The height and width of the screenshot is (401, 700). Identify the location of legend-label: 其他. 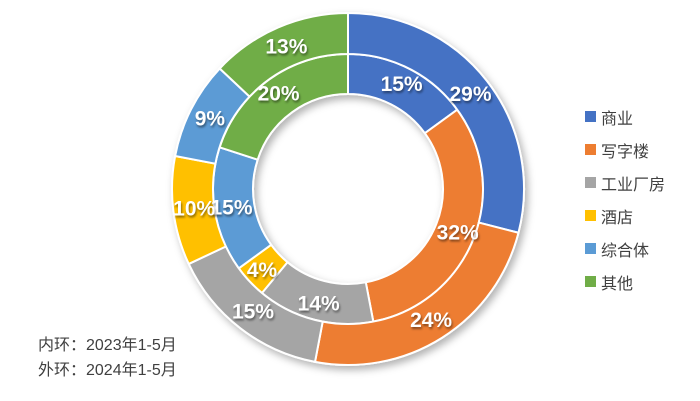
(617, 284).